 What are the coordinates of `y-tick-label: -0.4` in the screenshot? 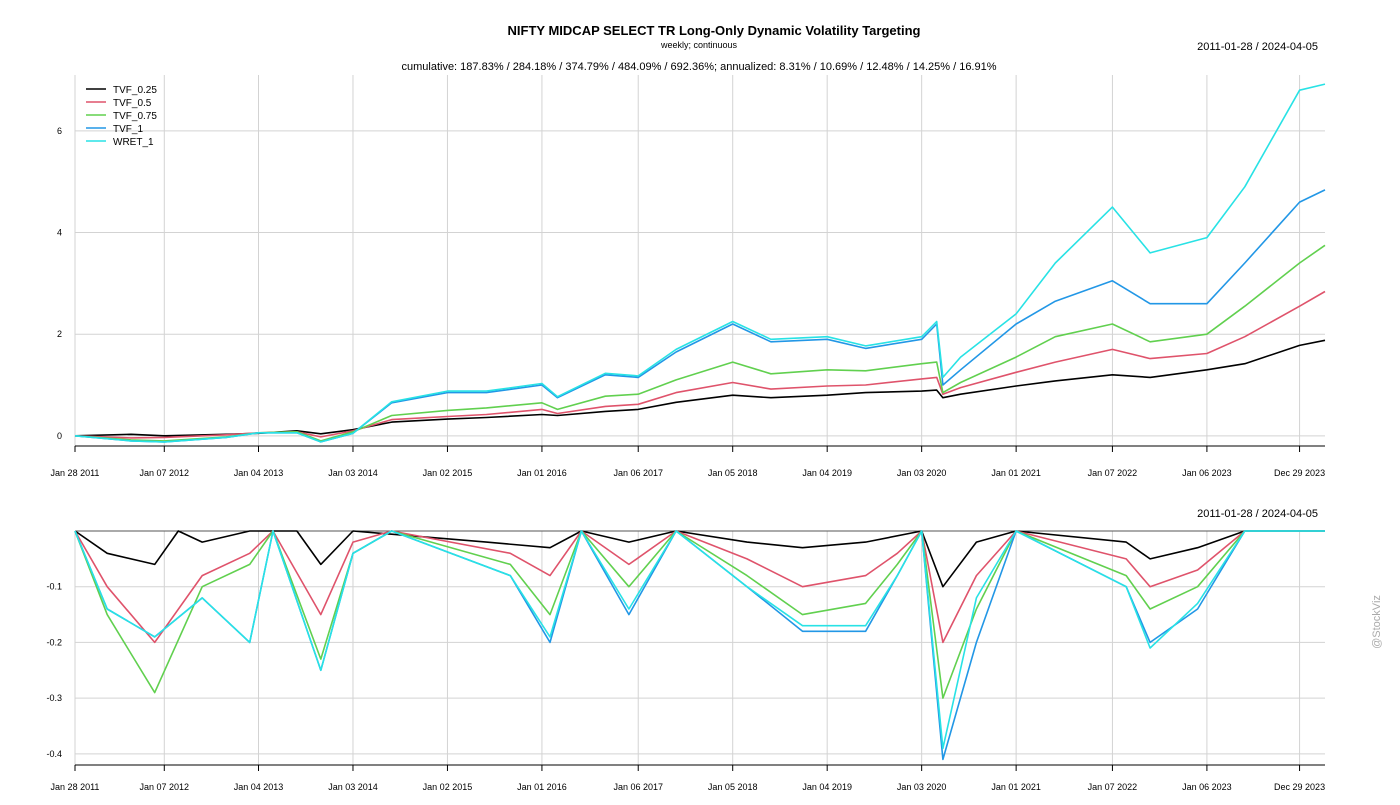 It's located at (54, 754).